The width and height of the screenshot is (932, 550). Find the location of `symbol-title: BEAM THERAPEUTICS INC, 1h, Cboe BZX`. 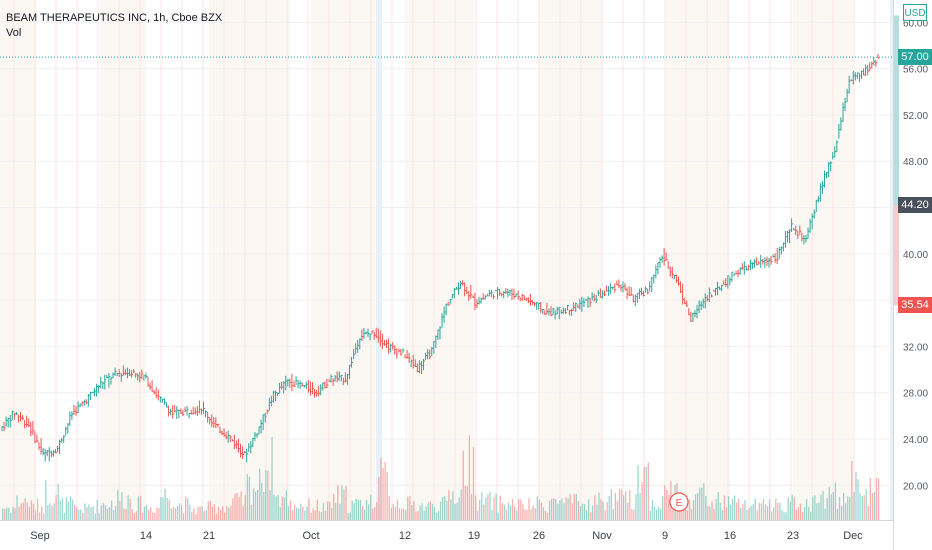

symbol-title: BEAM THERAPEUTICS INC, 1h, Cboe BZX is located at coordinates (114, 18).